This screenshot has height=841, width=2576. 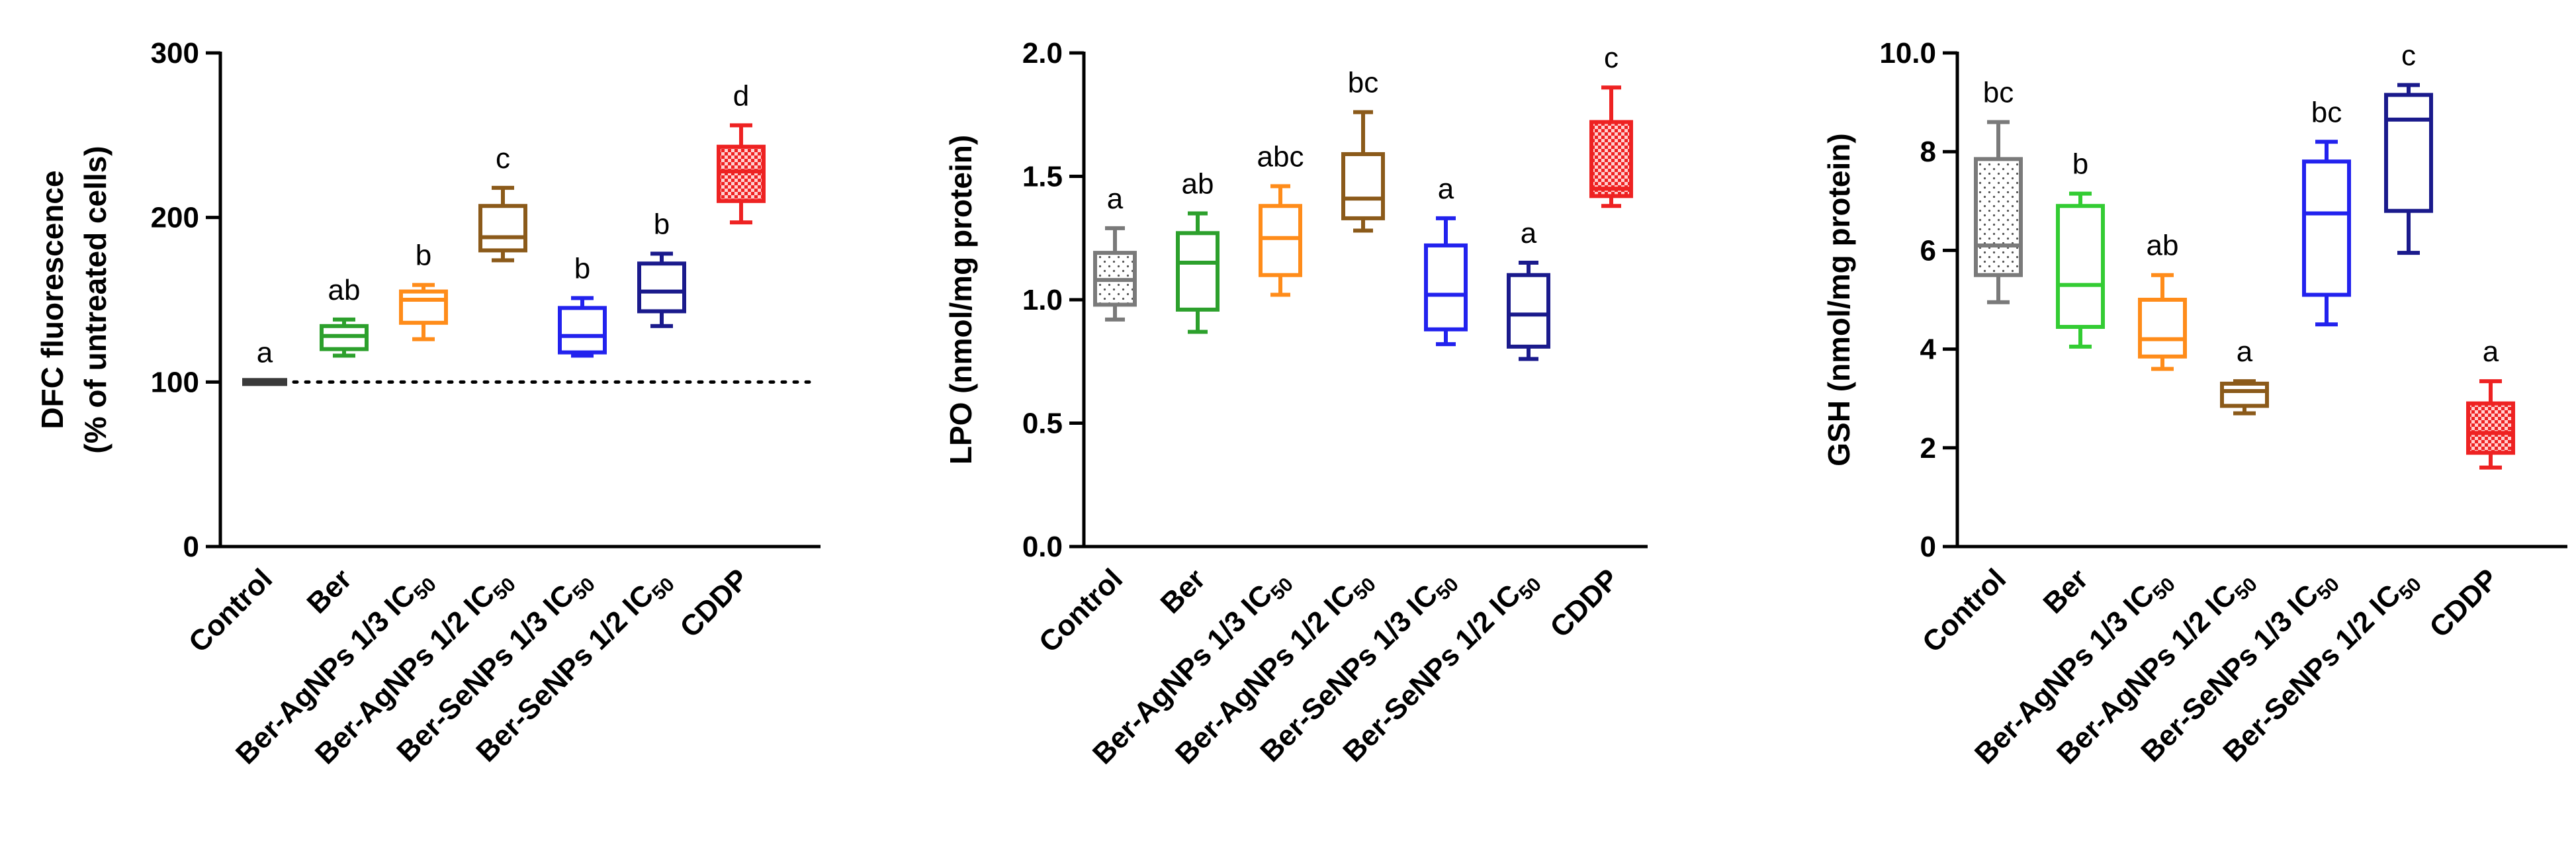 What do you see at coordinates (2469, 490) in the screenshot?
I see `box-7: a CDDP` at bounding box center [2469, 490].